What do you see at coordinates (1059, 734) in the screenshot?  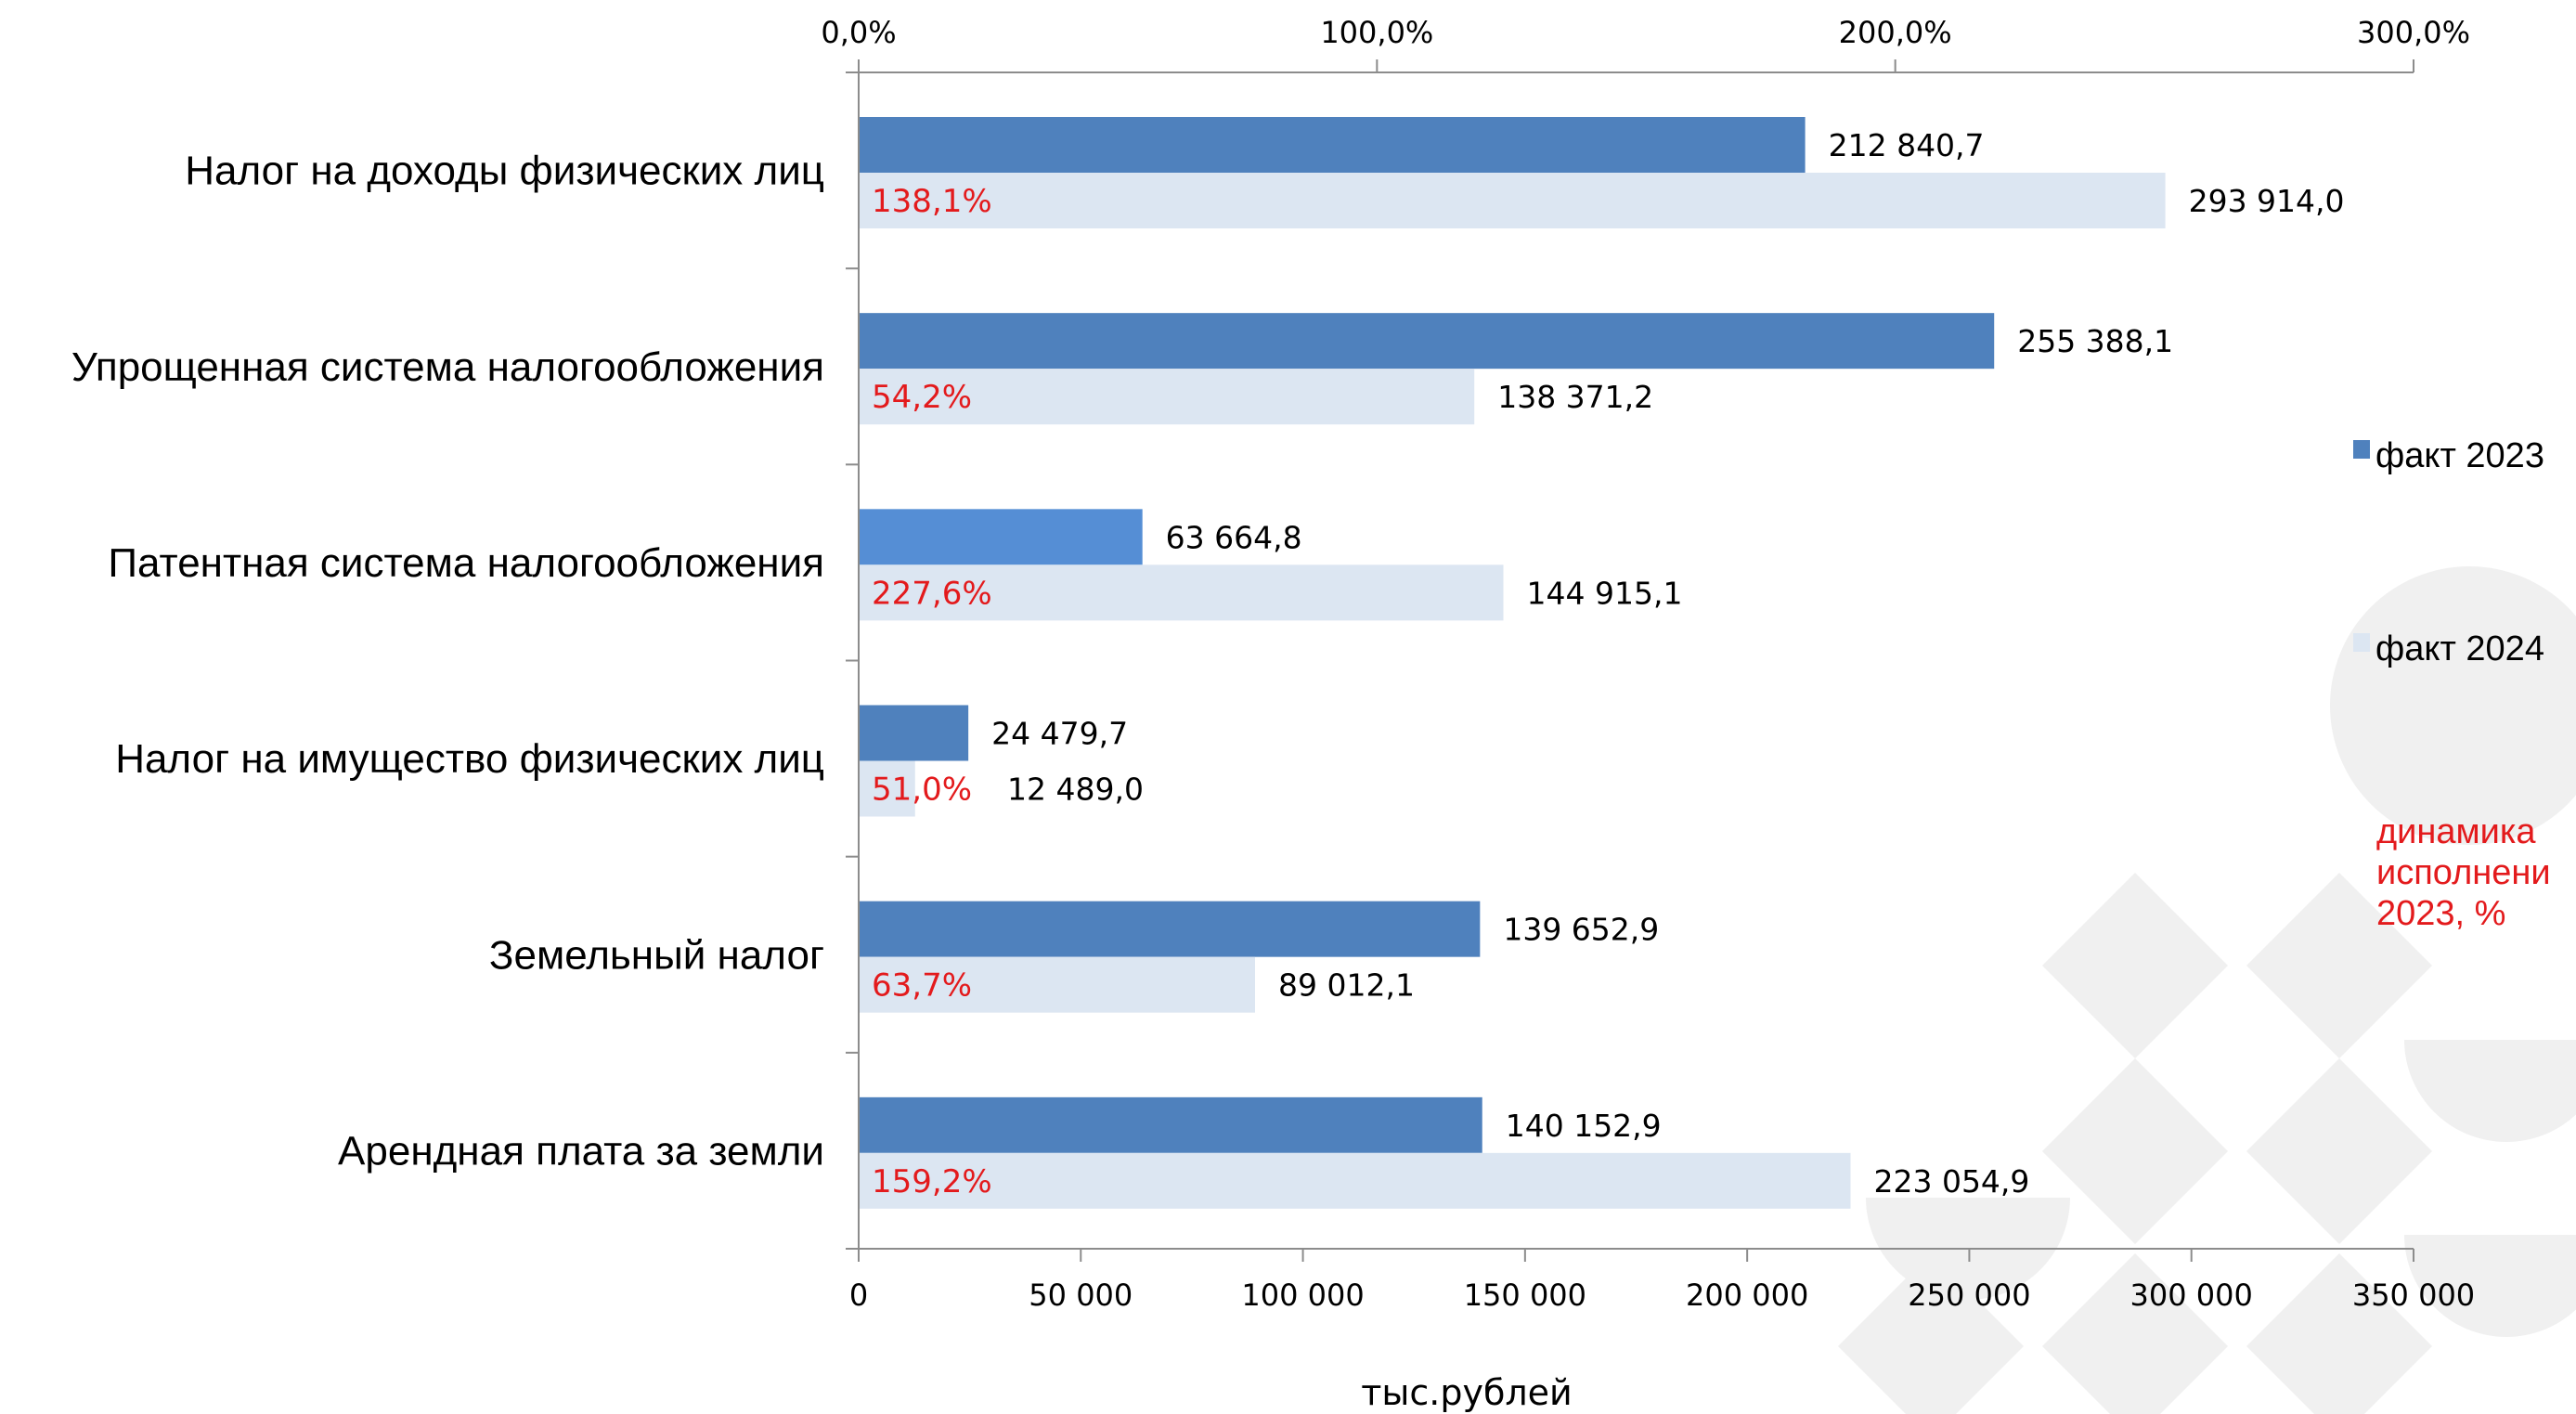 I see `value-label-2023: 24 479,7` at bounding box center [1059, 734].